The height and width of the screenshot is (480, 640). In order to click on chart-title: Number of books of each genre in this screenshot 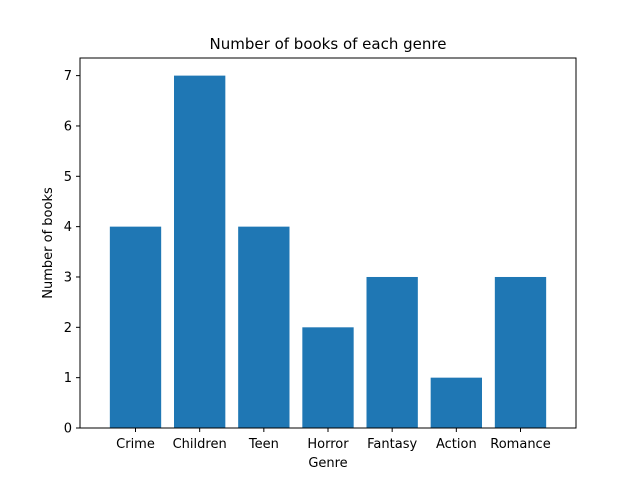, I will do `click(328, 44)`.